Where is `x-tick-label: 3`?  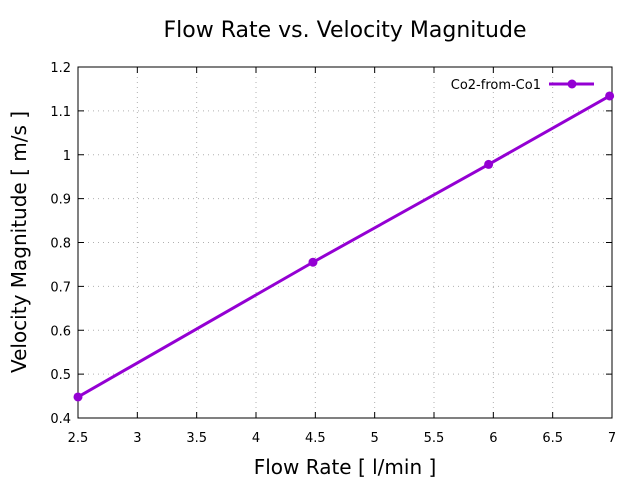
x-tick-label: 3 is located at coordinates (137, 438).